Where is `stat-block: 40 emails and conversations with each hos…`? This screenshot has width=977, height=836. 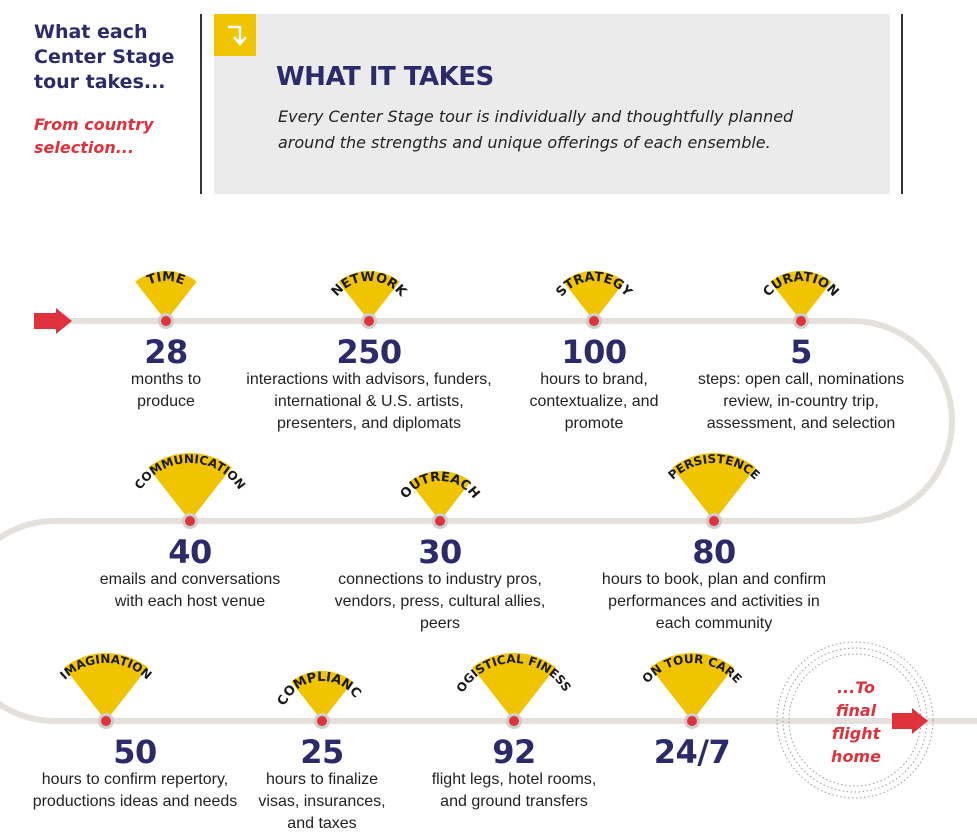 stat-block: 40 emails and conversations with each hos… is located at coordinates (190, 574).